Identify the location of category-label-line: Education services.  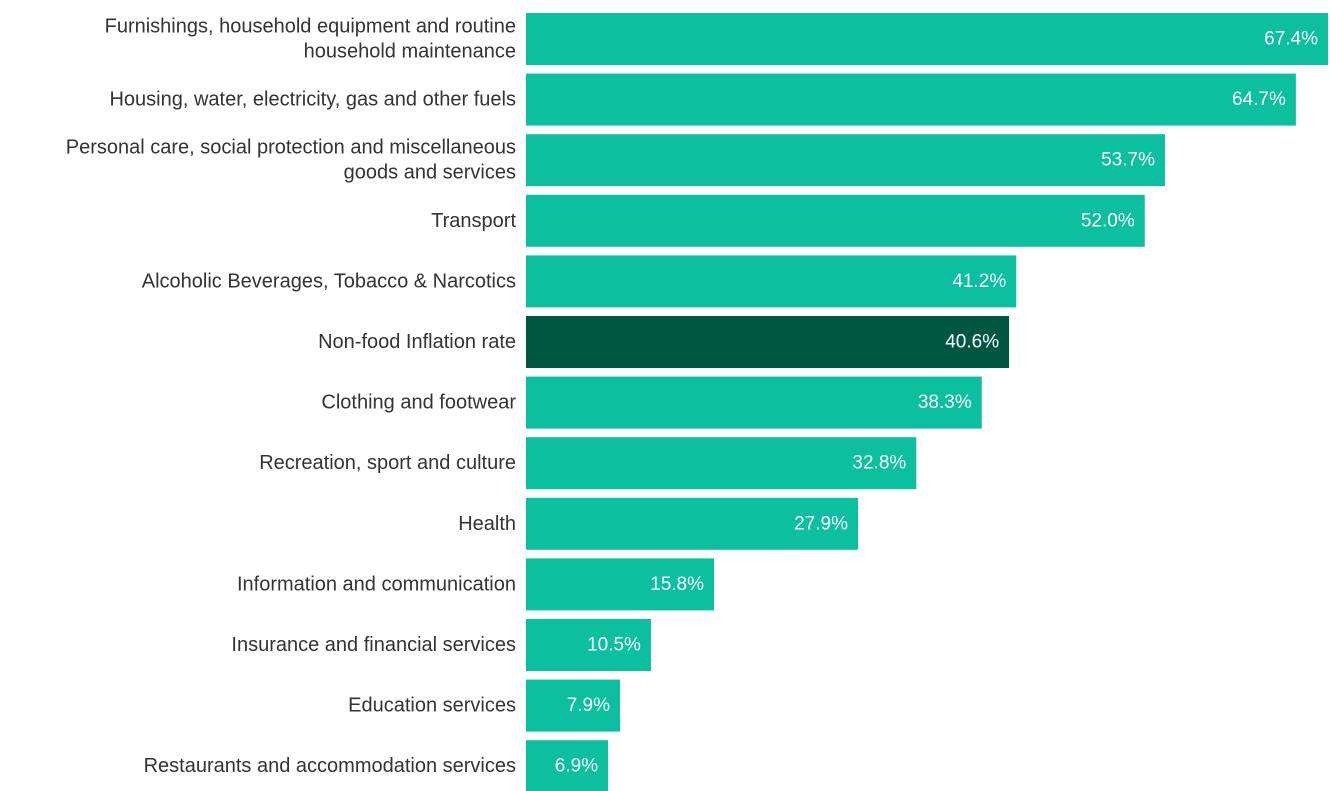
(432, 706).